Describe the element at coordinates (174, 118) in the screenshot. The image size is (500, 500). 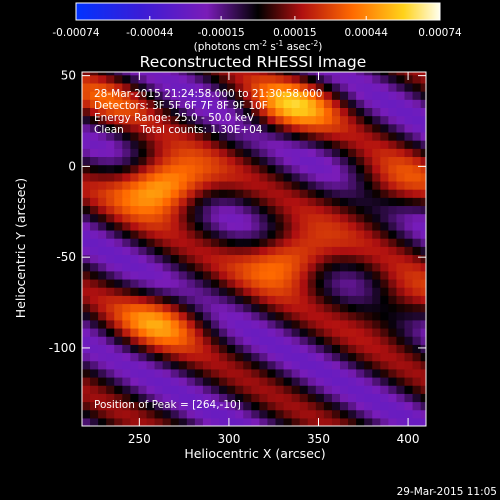
I see `annotation-energy-range: Energy Range: 25.0 - 50.0 keV` at that location.